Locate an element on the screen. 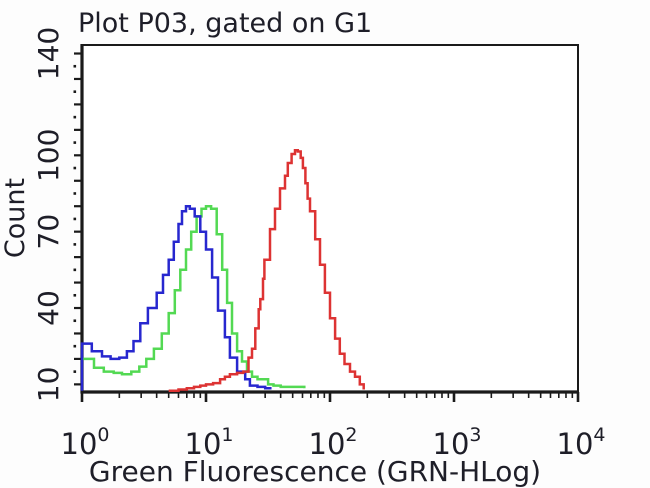  y-axis-title: Count is located at coordinates (15, 218).